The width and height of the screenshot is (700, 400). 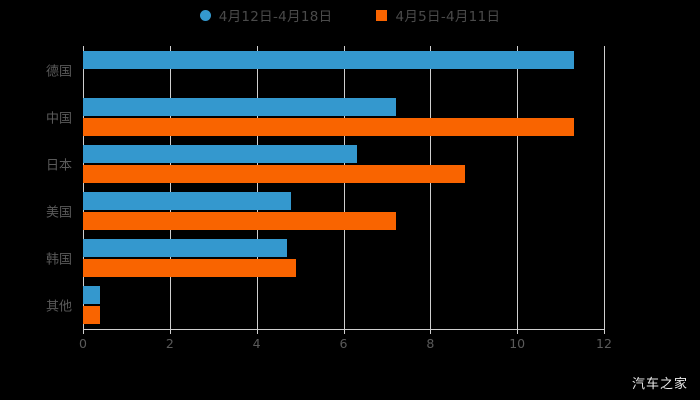 I want to click on x-axis-tick-label: 2, so click(x=169, y=343).